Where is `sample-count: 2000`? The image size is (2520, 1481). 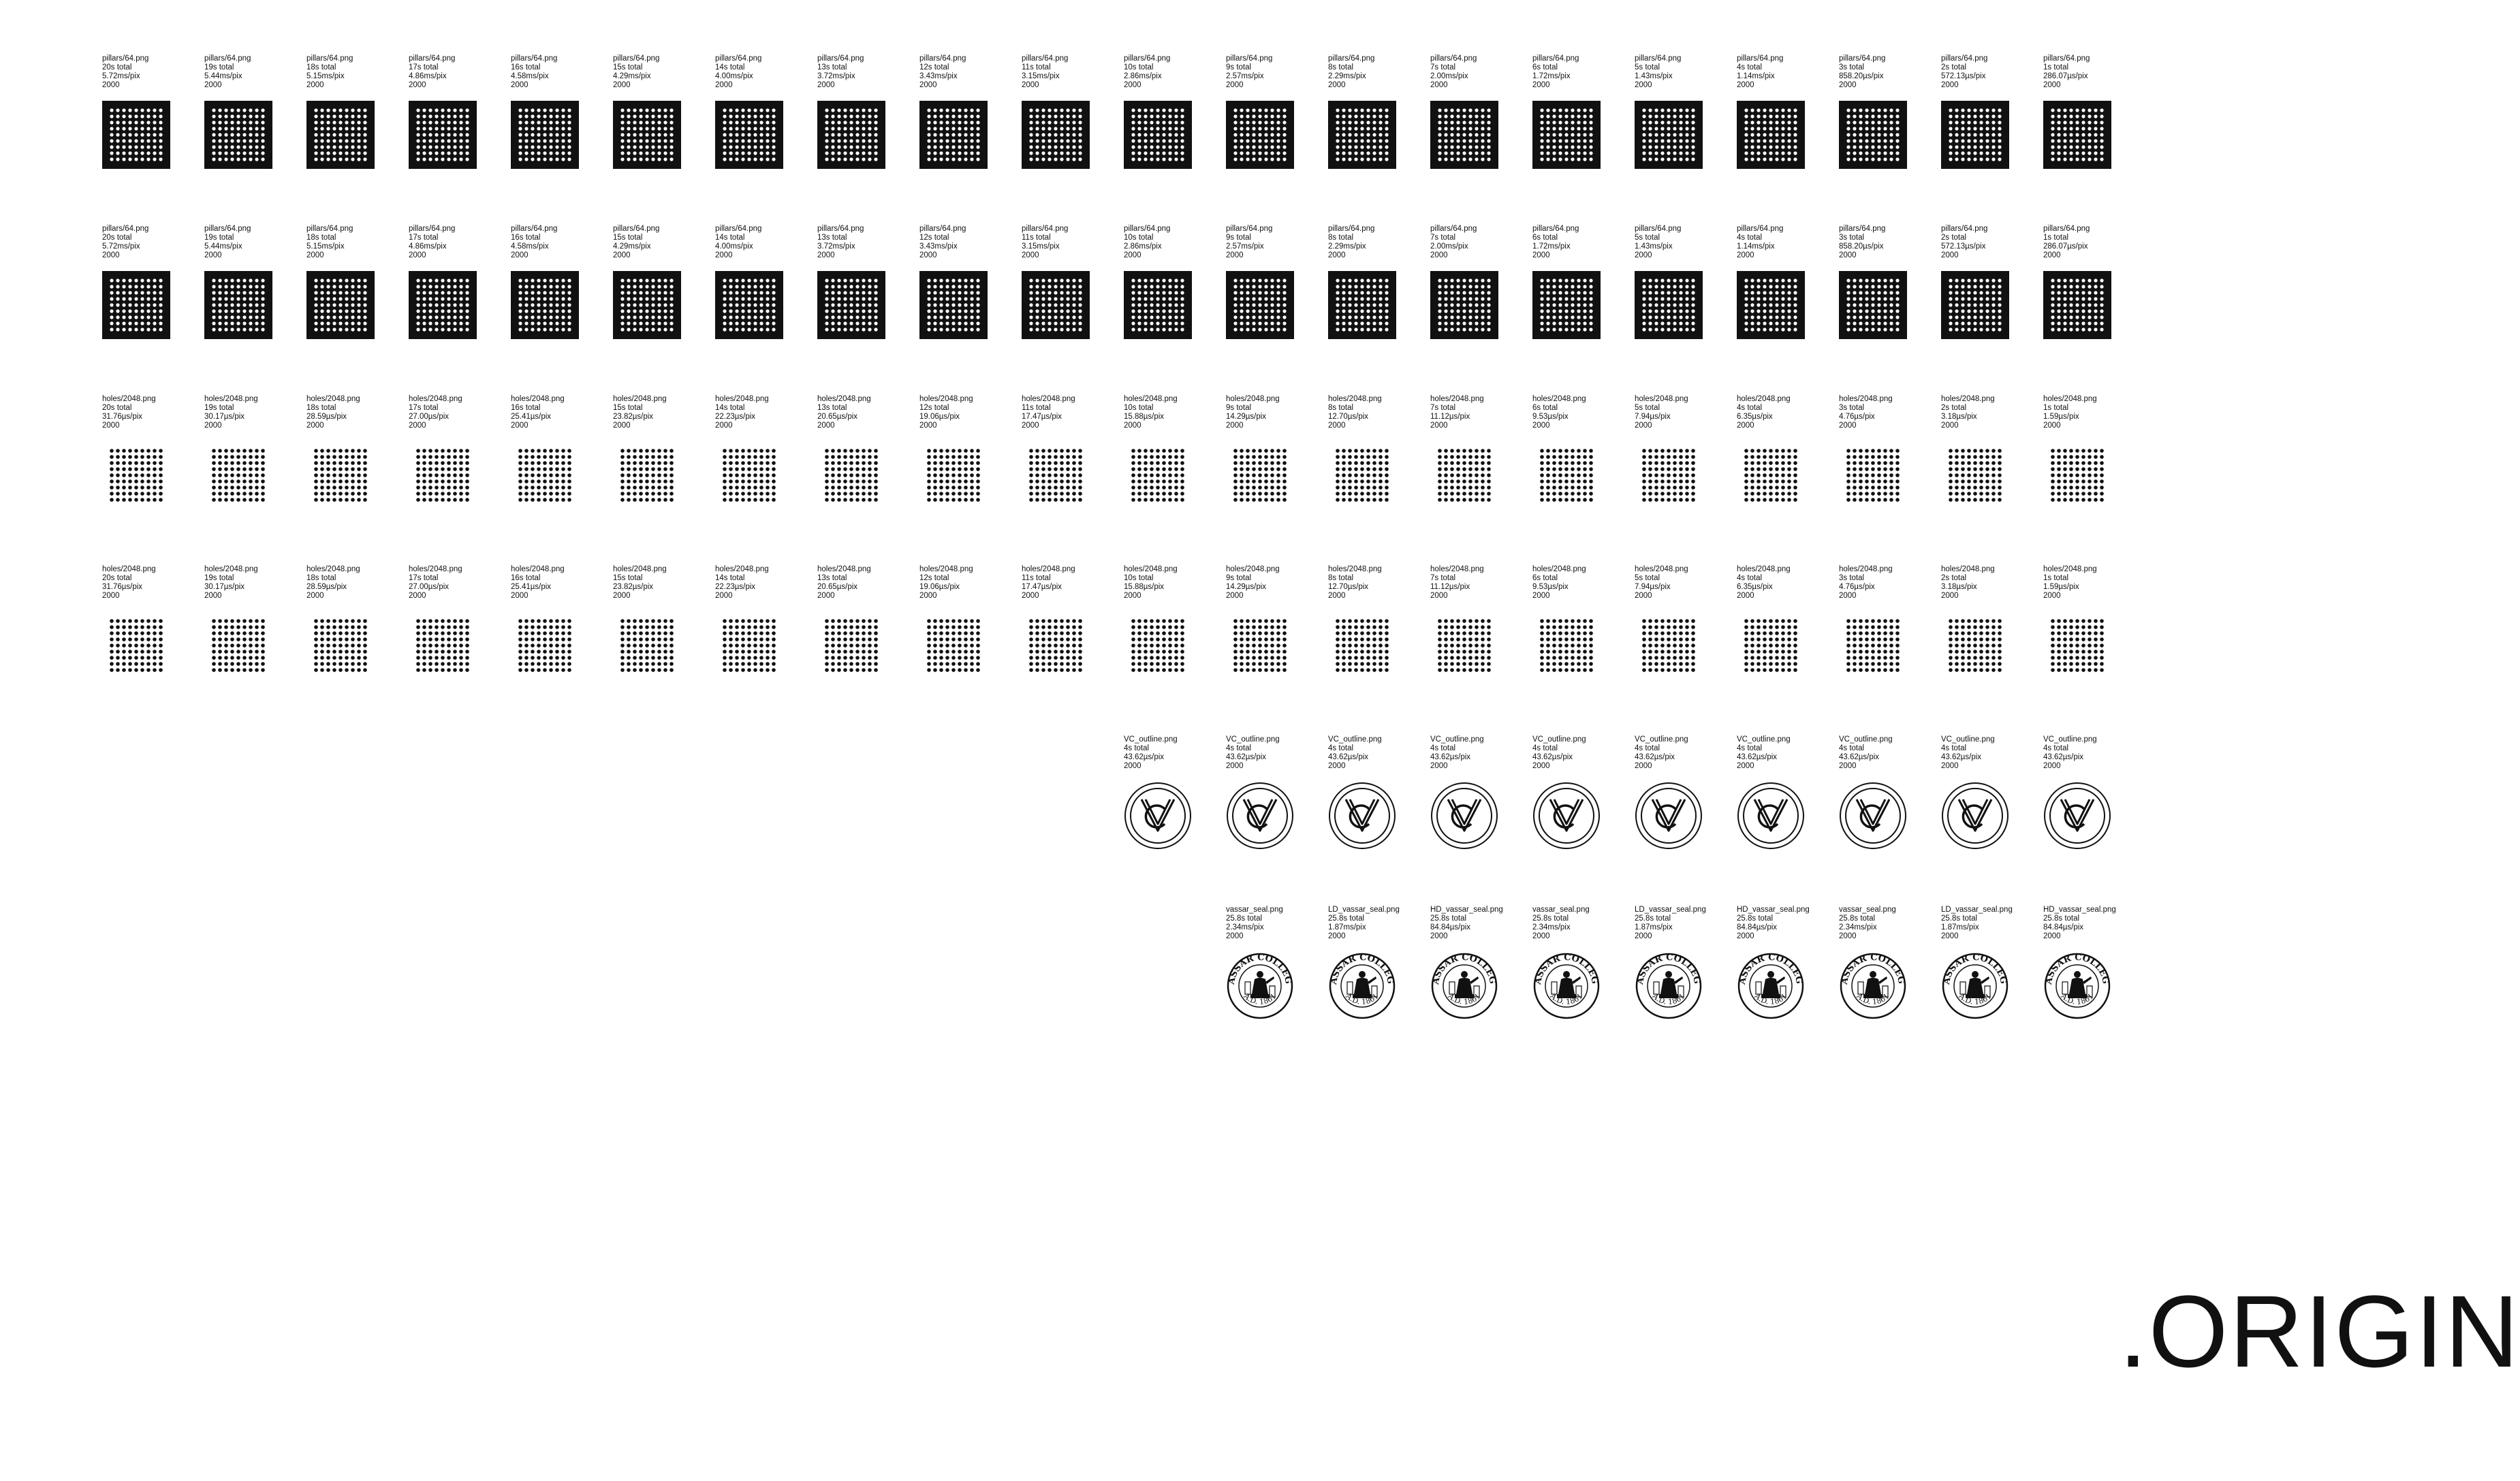 sample-count: 2000 is located at coordinates (1950, 85).